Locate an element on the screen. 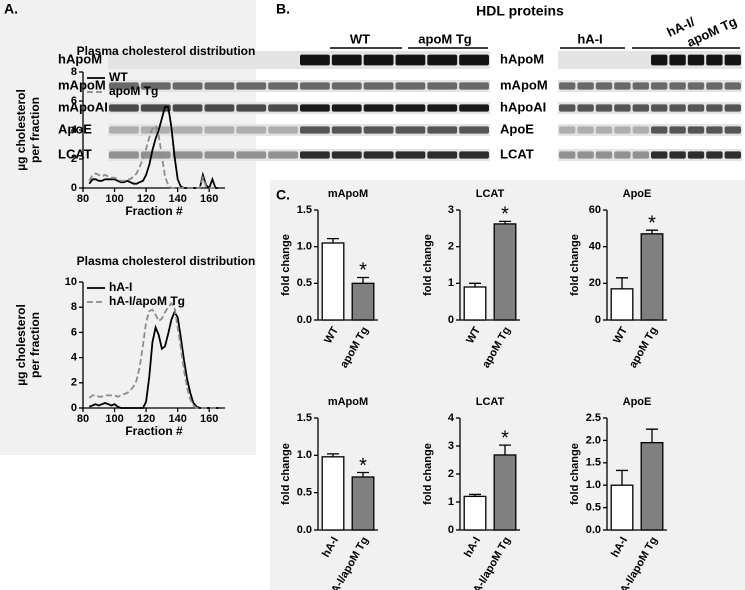  y-tick-label: 3 is located at coordinates (451, 446).